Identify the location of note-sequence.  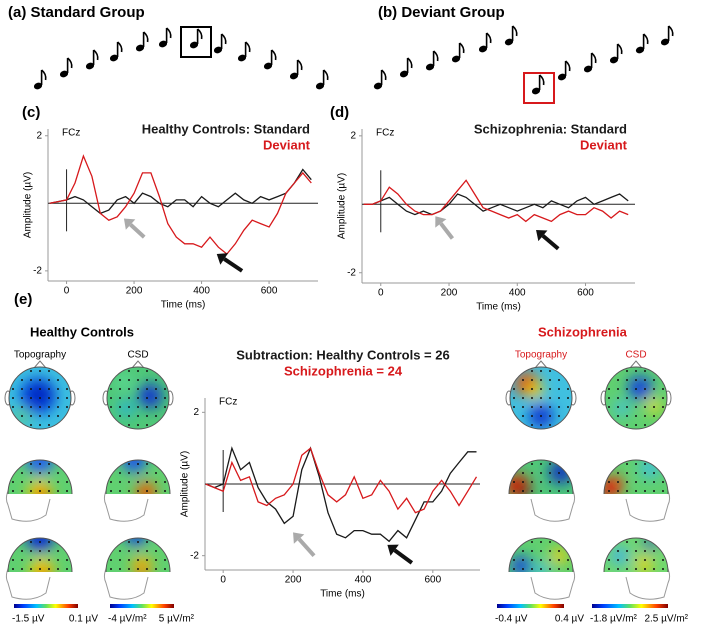
(353, 60).